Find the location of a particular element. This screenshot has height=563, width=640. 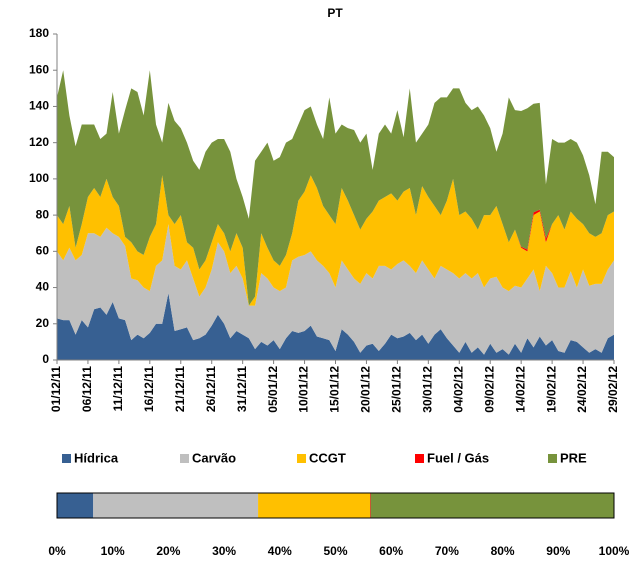

x-tick-label: 09/02/12 is located at coordinates (489, 389).